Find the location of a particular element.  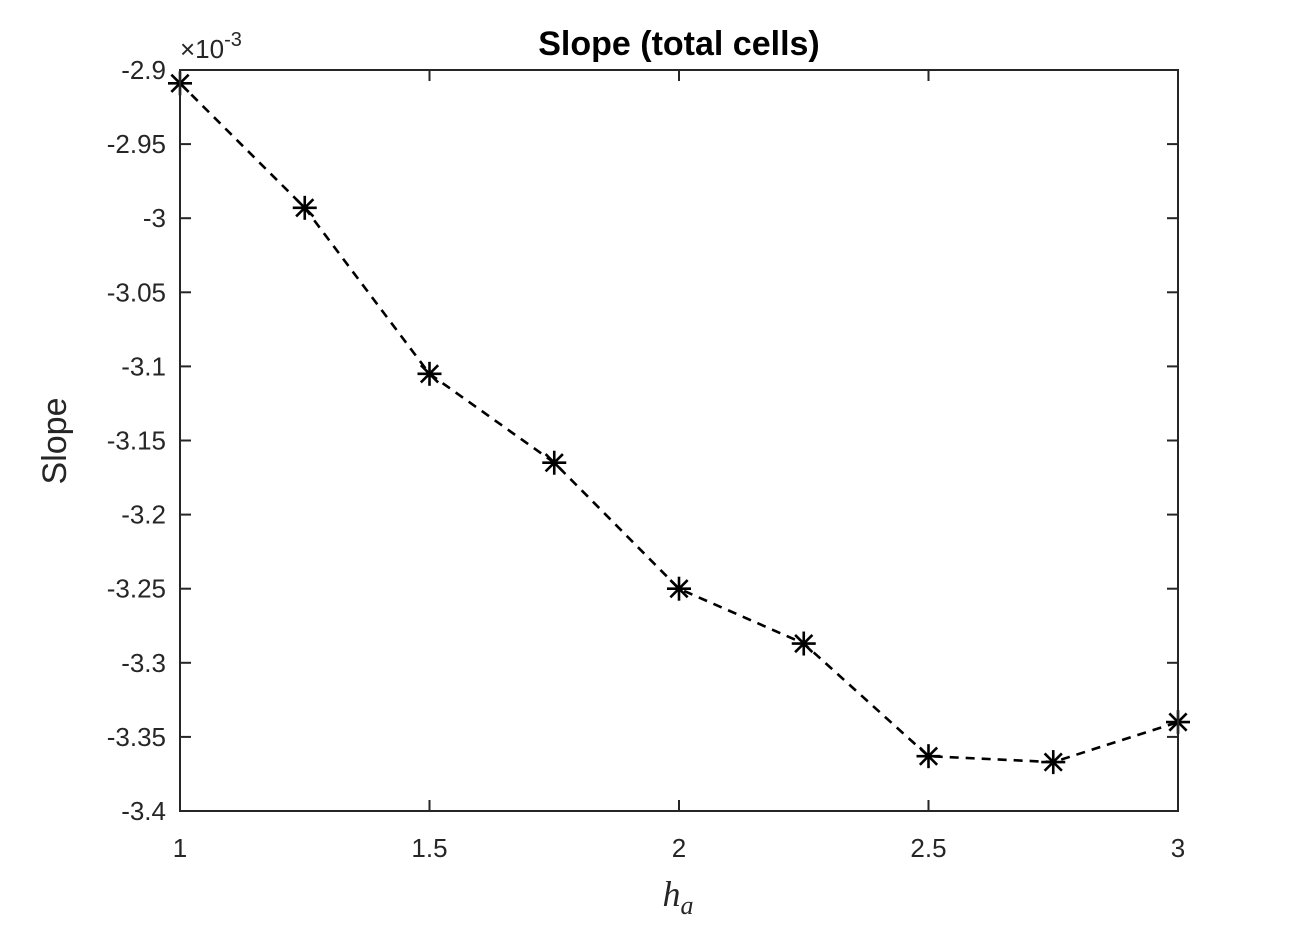

y-tick-label: -3.2 is located at coordinates (143, 515).